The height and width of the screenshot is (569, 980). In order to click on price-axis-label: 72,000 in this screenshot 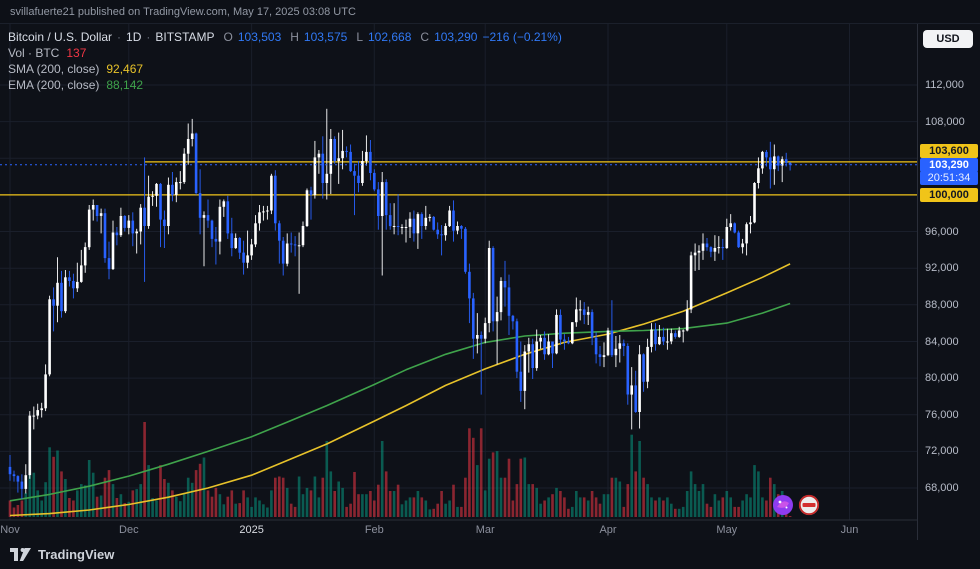, I will do `click(942, 451)`.